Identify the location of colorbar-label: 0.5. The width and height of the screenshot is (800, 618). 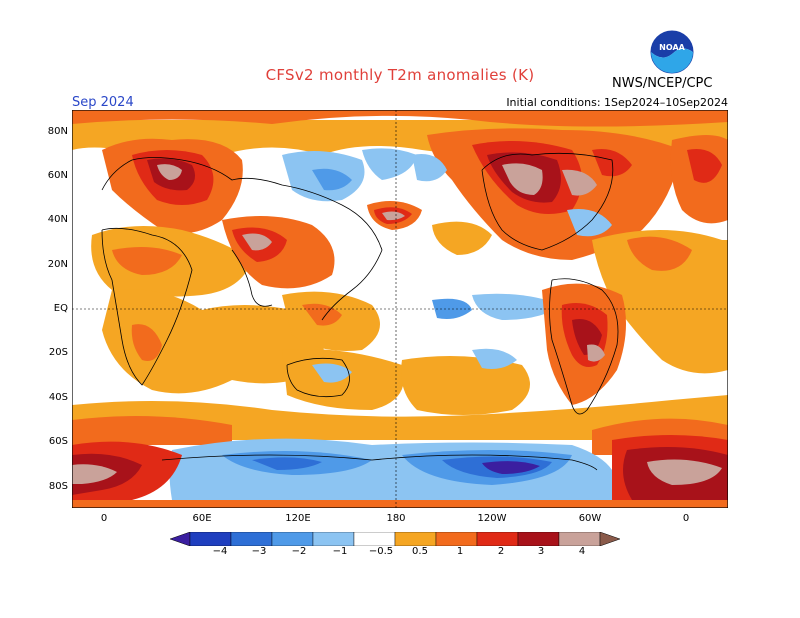
(420, 551).